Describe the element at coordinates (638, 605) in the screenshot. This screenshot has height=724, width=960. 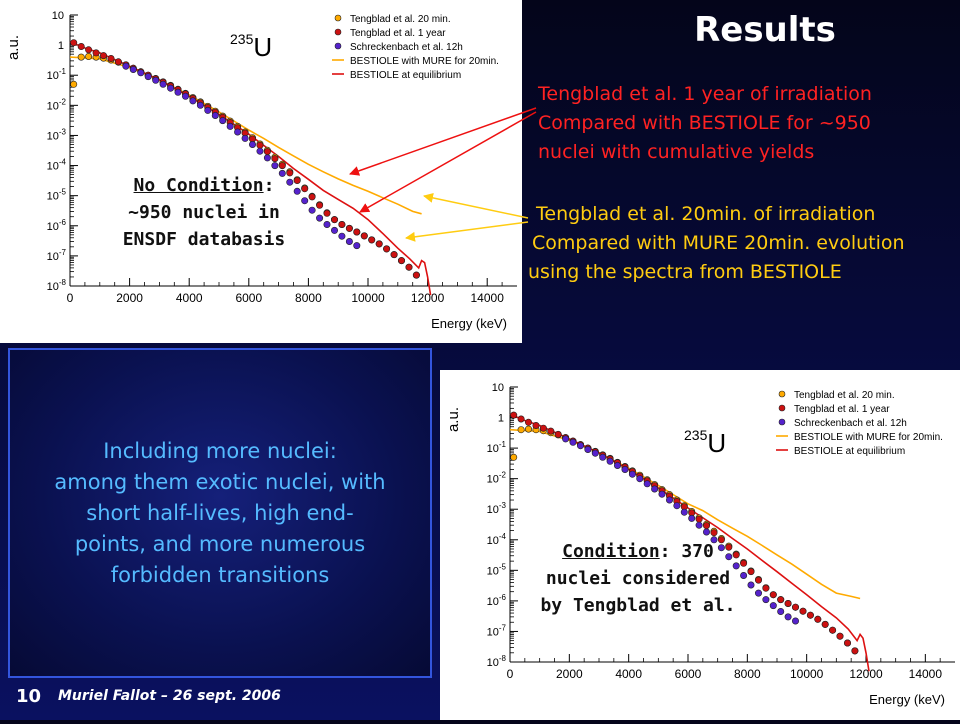
I see `annotation-line: by Tengblad et al.` at that location.